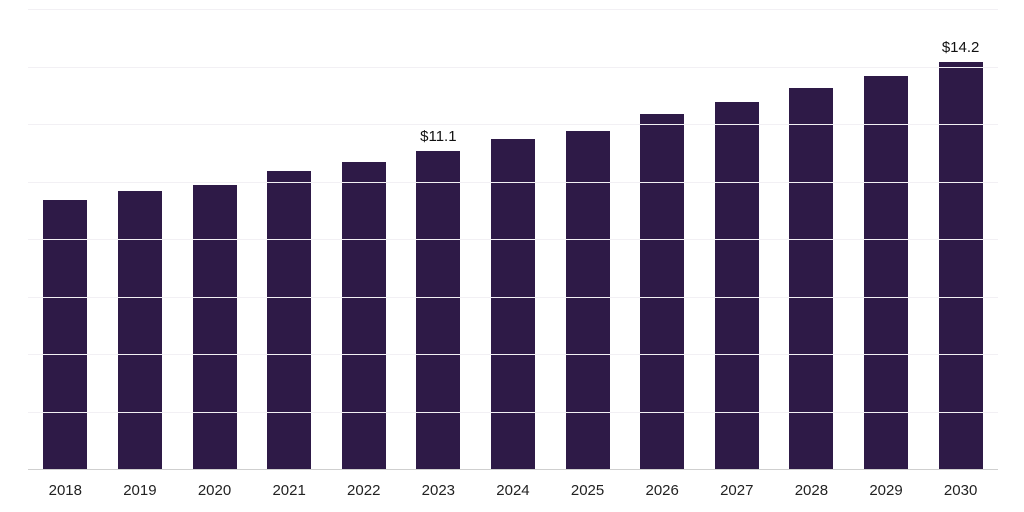  I want to click on x-tick-label-2018: 2018, so click(65, 490).